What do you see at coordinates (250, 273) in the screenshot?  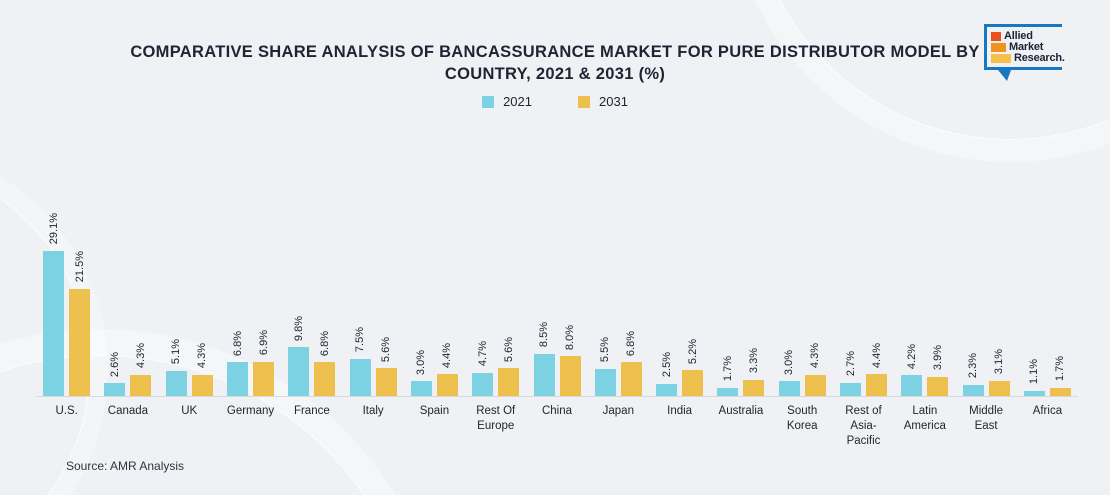 I see `bar-group-3: 6.8% 6.9%` at bounding box center [250, 273].